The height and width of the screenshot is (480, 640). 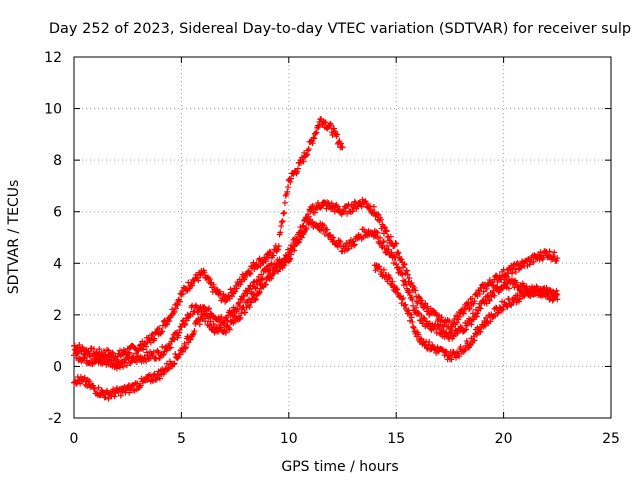 What do you see at coordinates (57, 161) in the screenshot?
I see `y-tick-label: 8` at bounding box center [57, 161].